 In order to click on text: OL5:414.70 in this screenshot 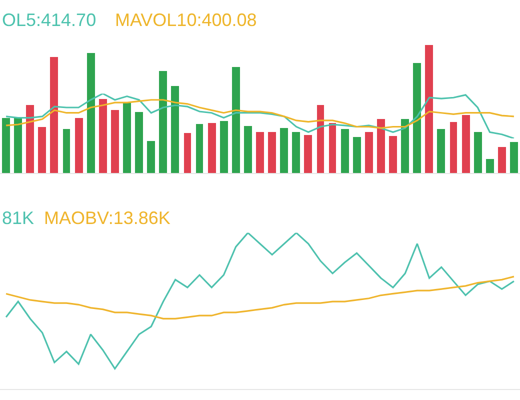, I will do `click(49, 20)`.